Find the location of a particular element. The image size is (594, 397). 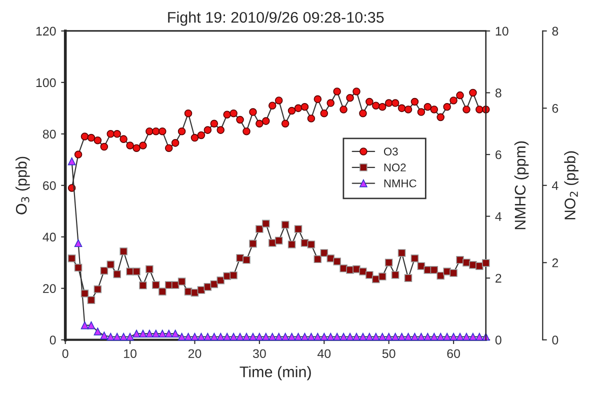

x-tick-label: 60 is located at coordinates (453, 353).